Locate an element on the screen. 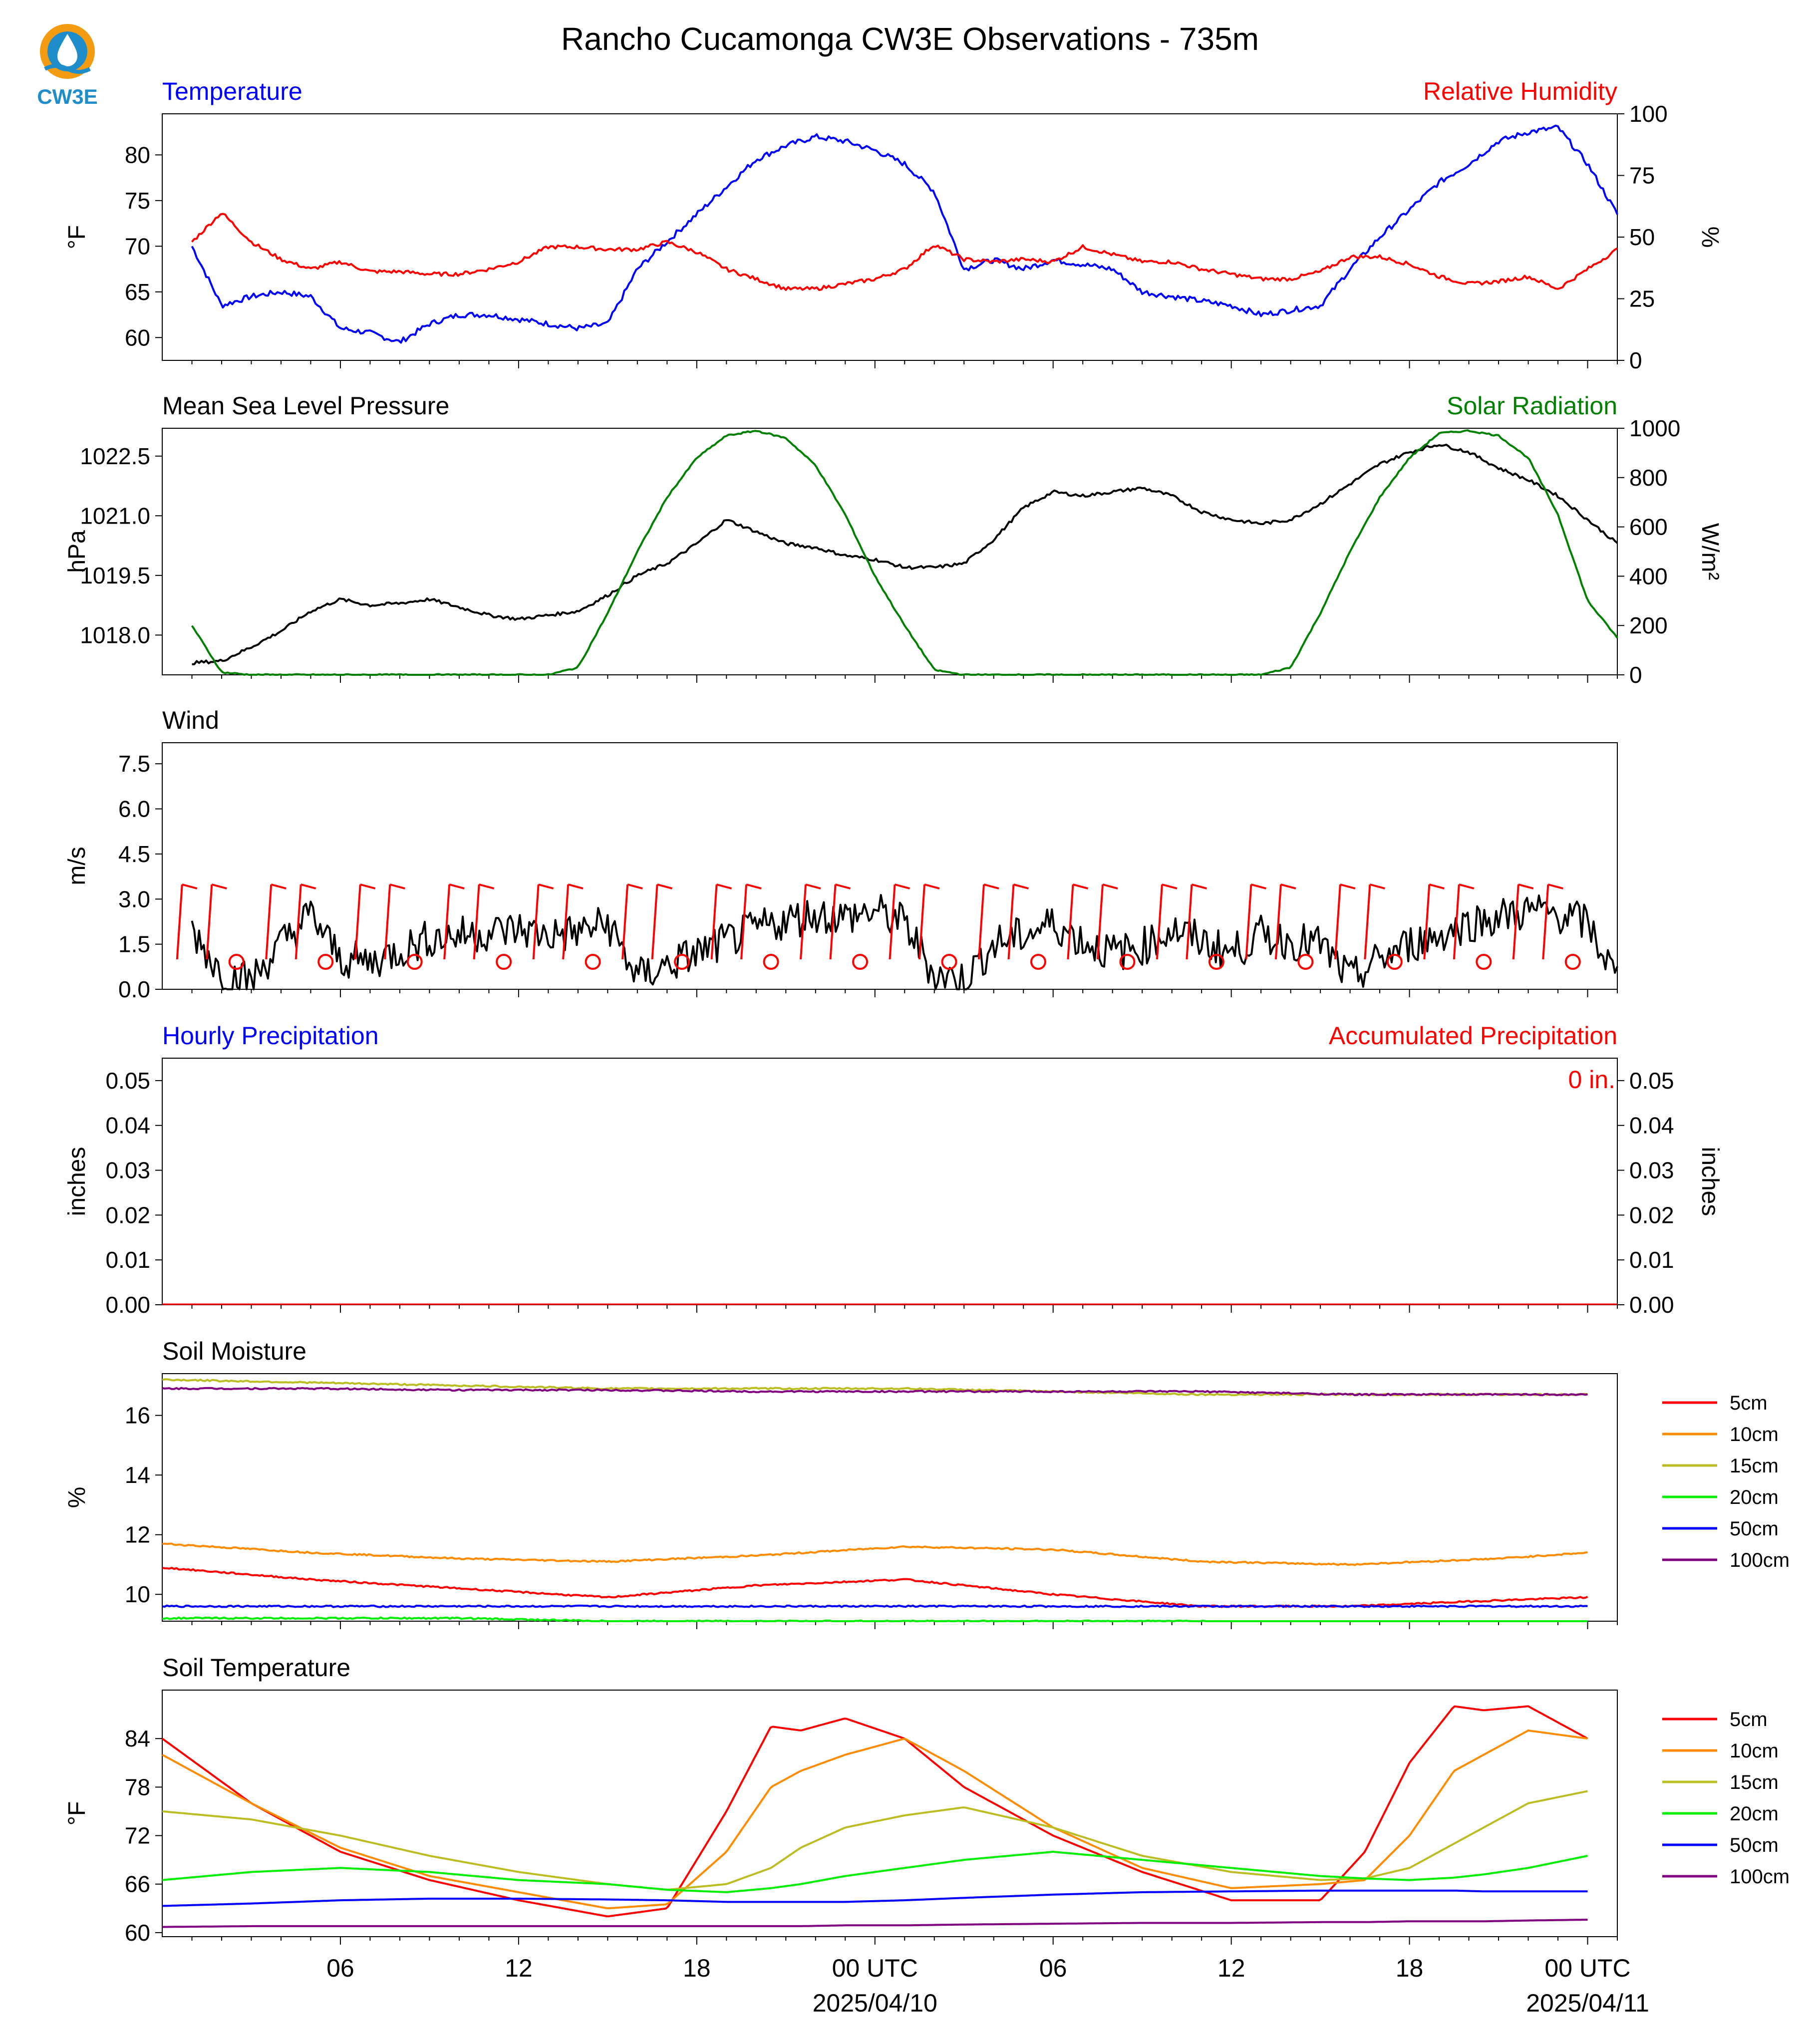  y-tick-label: 1022.5 is located at coordinates (115, 456).